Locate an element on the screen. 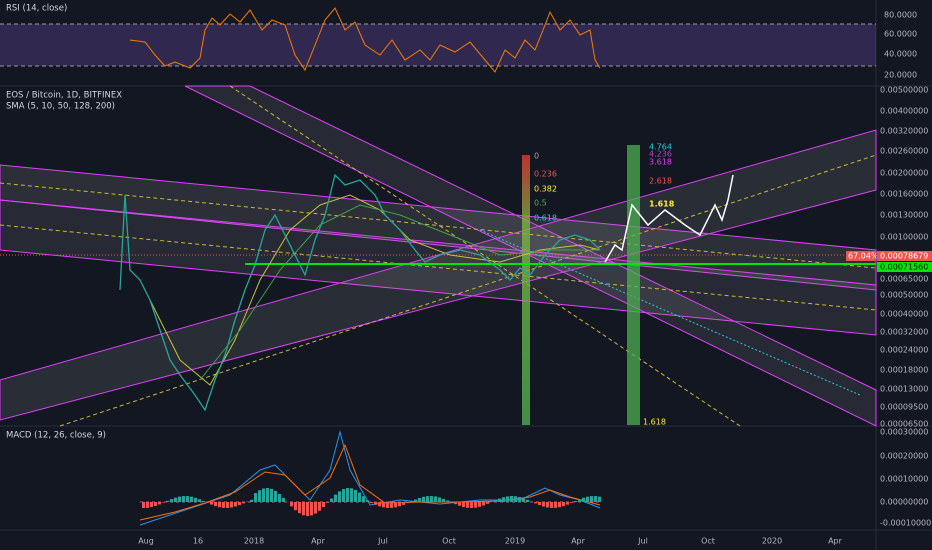  rsi-band is located at coordinates (438, 45).